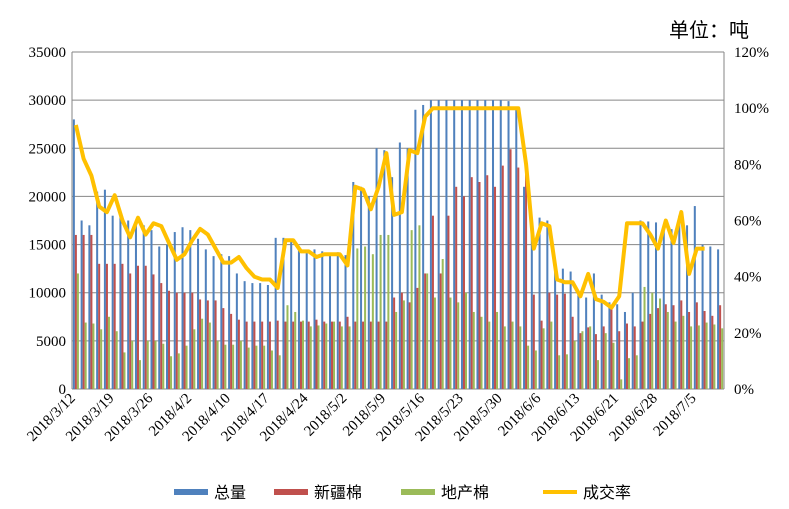  Describe the element at coordinates (291, 492) in the screenshot. I see `legend-swatch` at that location.